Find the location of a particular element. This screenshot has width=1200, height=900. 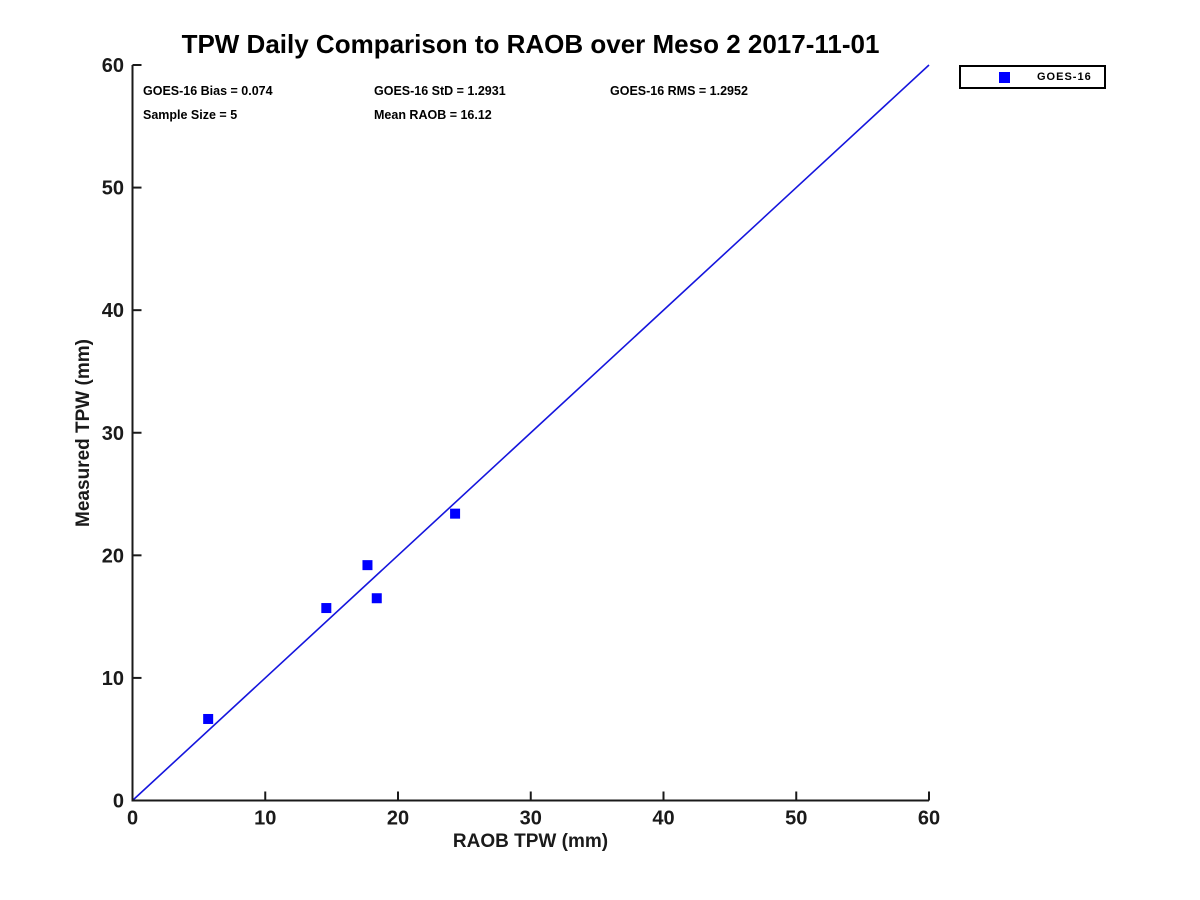

y-tick-label: 60 is located at coordinates (113, 66).